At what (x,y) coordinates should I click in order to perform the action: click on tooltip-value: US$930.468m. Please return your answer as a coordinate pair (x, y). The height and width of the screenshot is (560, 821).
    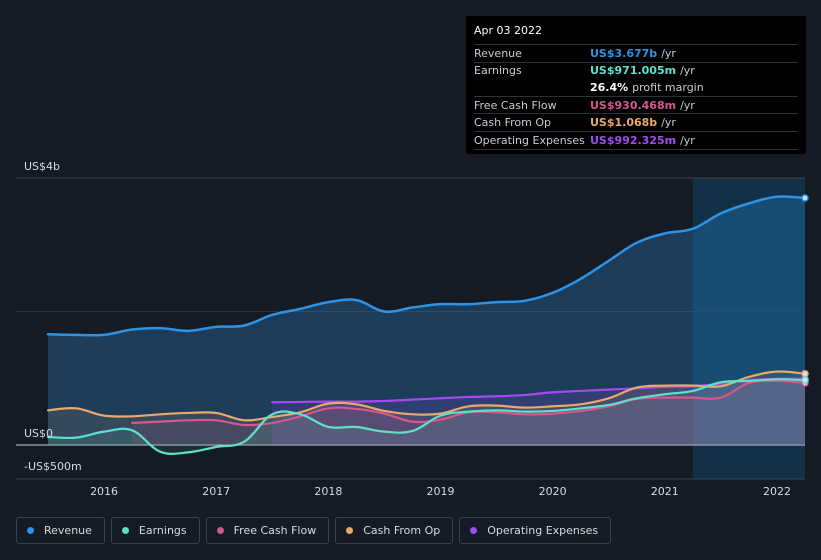
    Looking at the image, I should click on (633, 105).